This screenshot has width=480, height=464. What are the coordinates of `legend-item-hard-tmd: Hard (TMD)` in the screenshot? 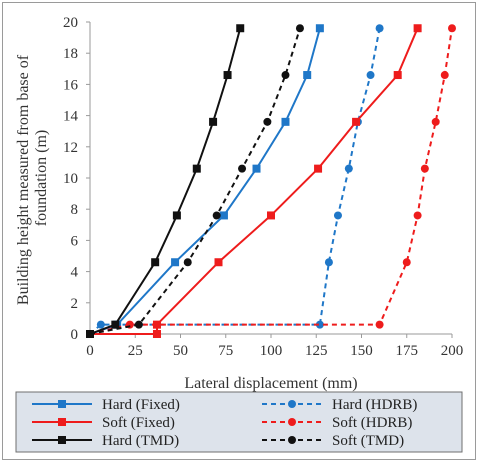 It's located at (105, 441).